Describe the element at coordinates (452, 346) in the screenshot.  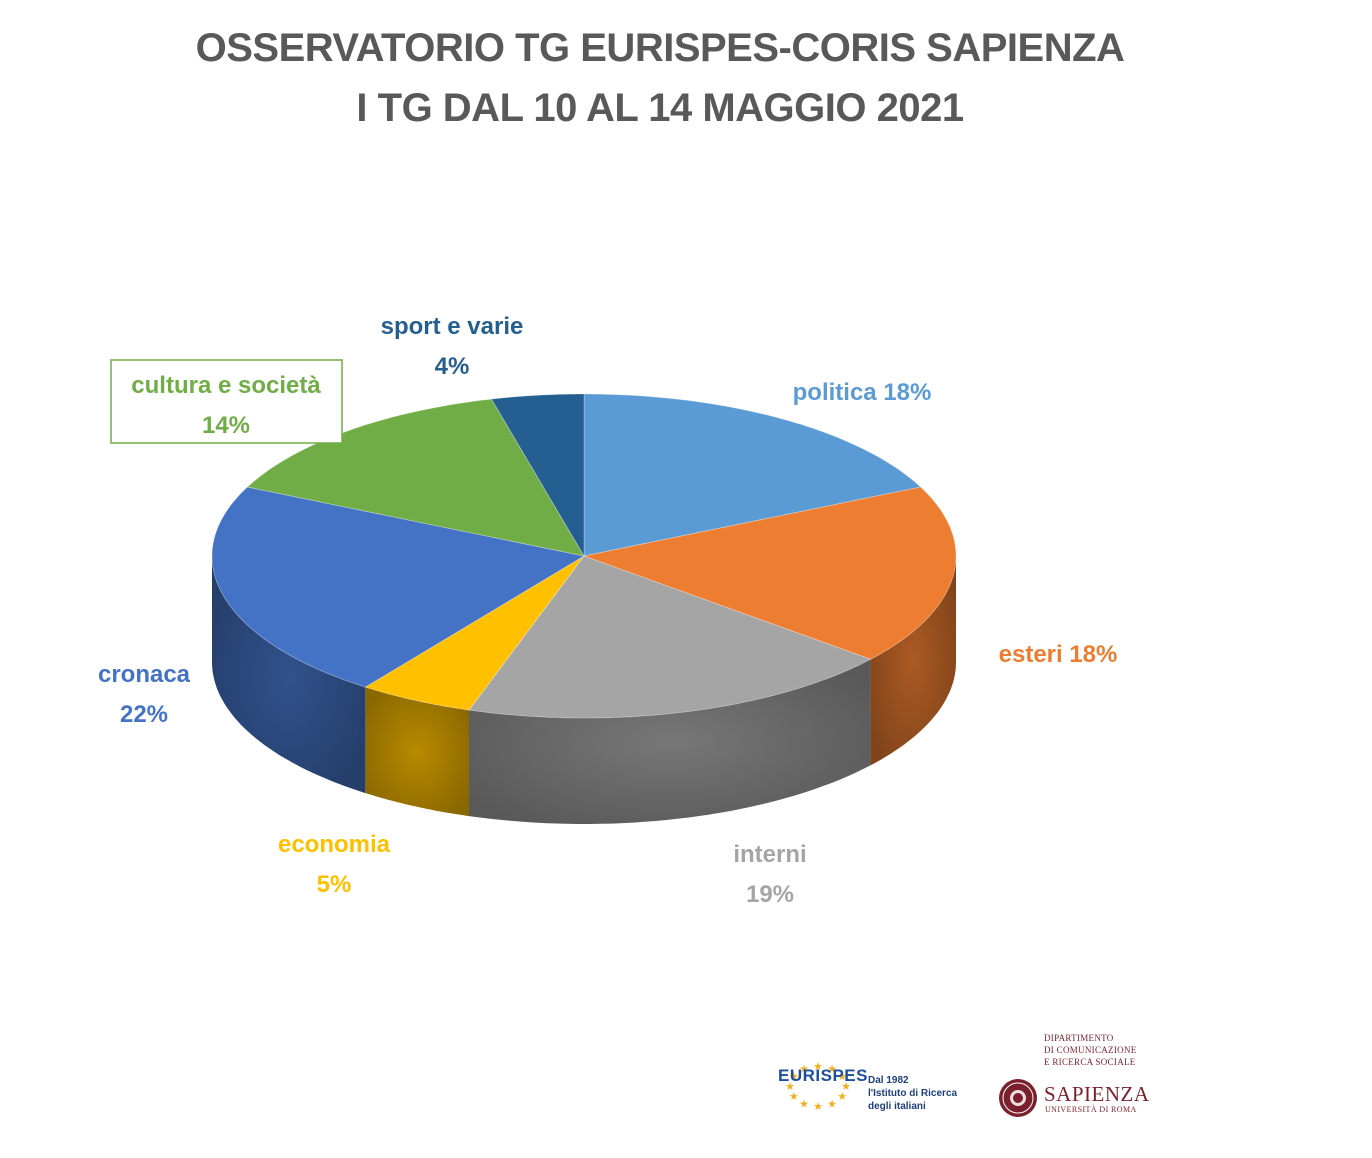
I see `data-label-sport-e-varie: sport e varie 4%` at that location.